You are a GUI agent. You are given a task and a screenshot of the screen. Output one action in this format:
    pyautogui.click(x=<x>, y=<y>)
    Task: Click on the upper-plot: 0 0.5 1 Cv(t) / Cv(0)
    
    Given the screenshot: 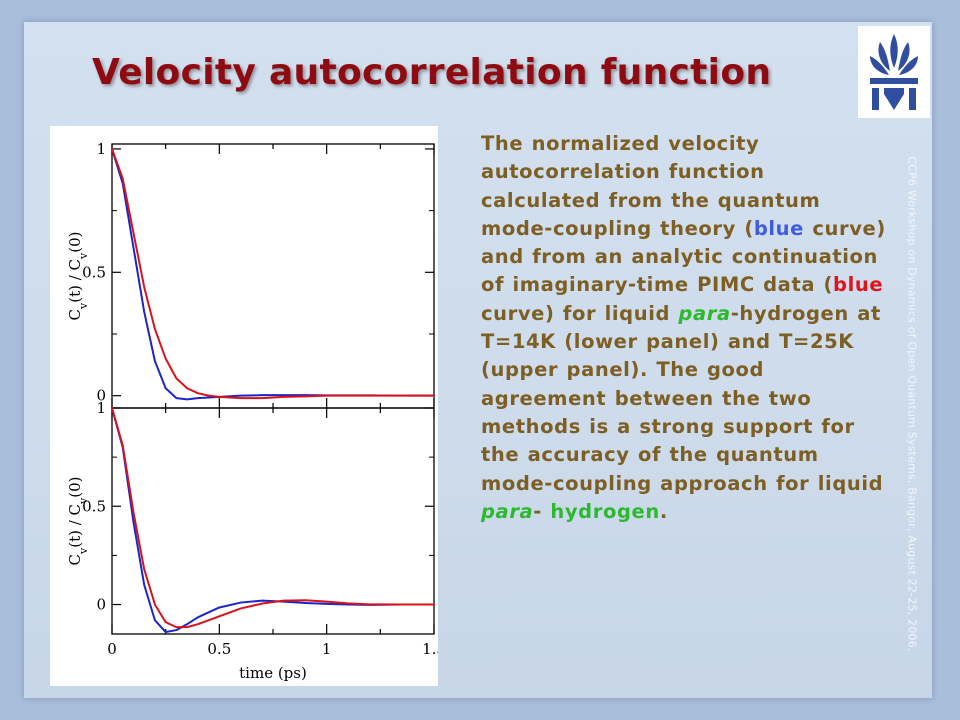 What is the action you would take?
    pyautogui.click(x=250, y=274)
    